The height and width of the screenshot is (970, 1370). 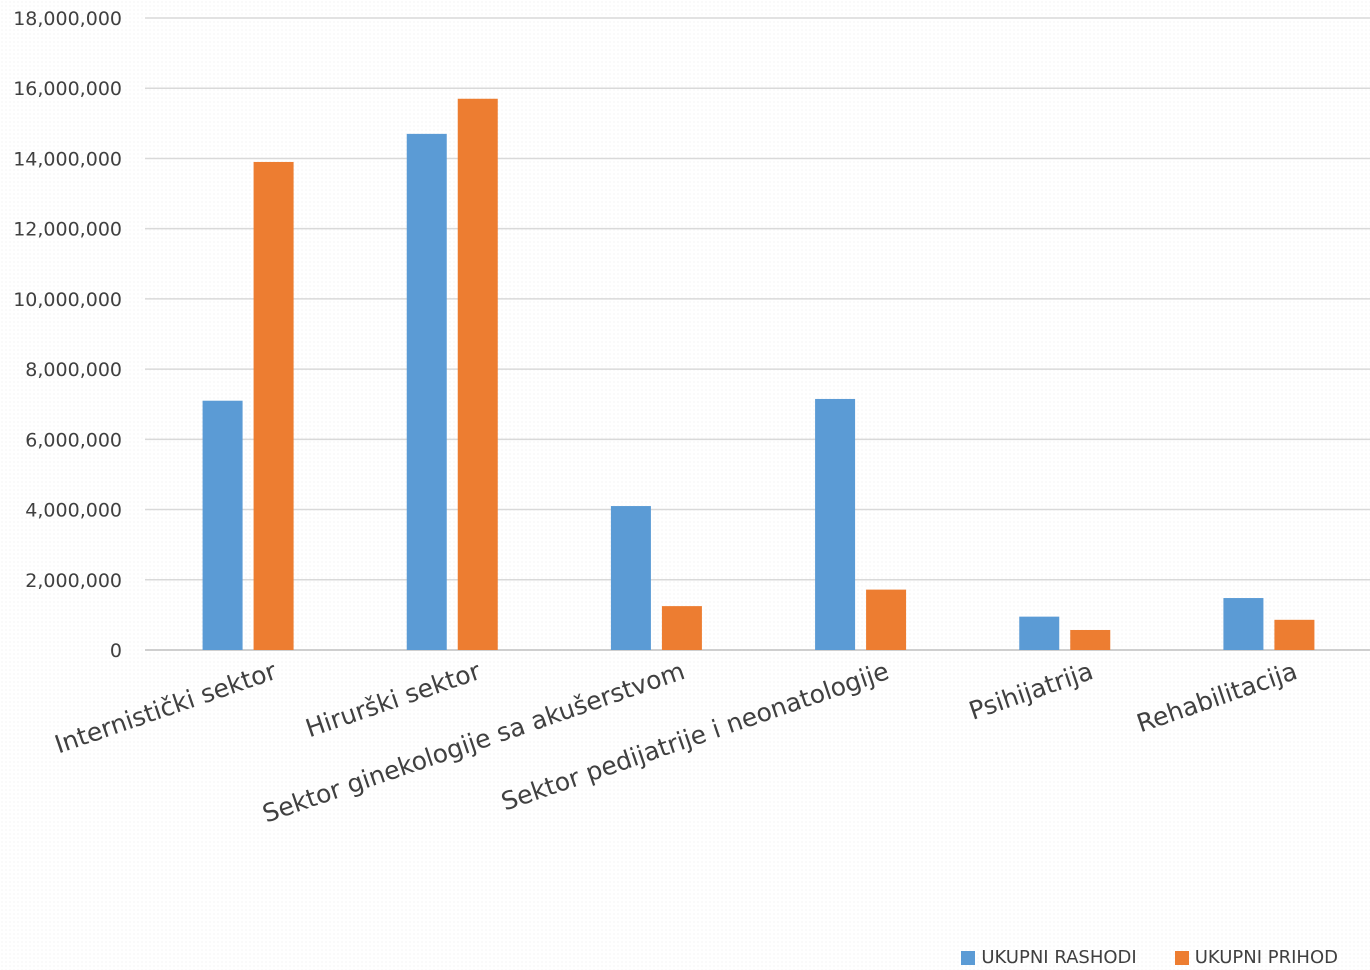 What do you see at coordinates (67, 159) in the screenshot?
I see `y-tick-label: 14,000,000` at bounding box center [67, 159].